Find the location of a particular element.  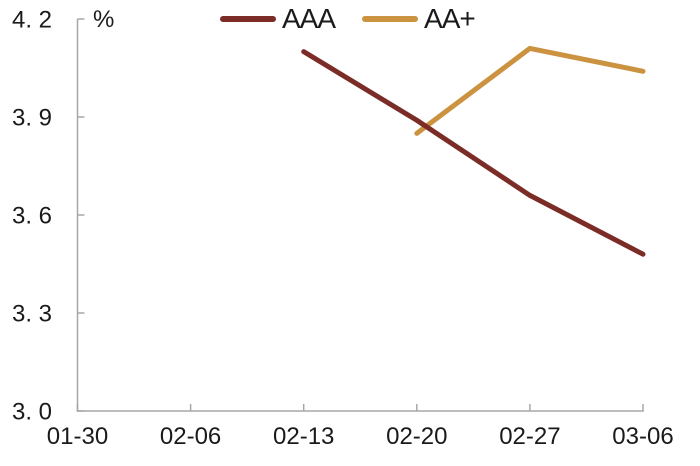

y-tick-label: 3. 3 is located at coordinates (32, 314).